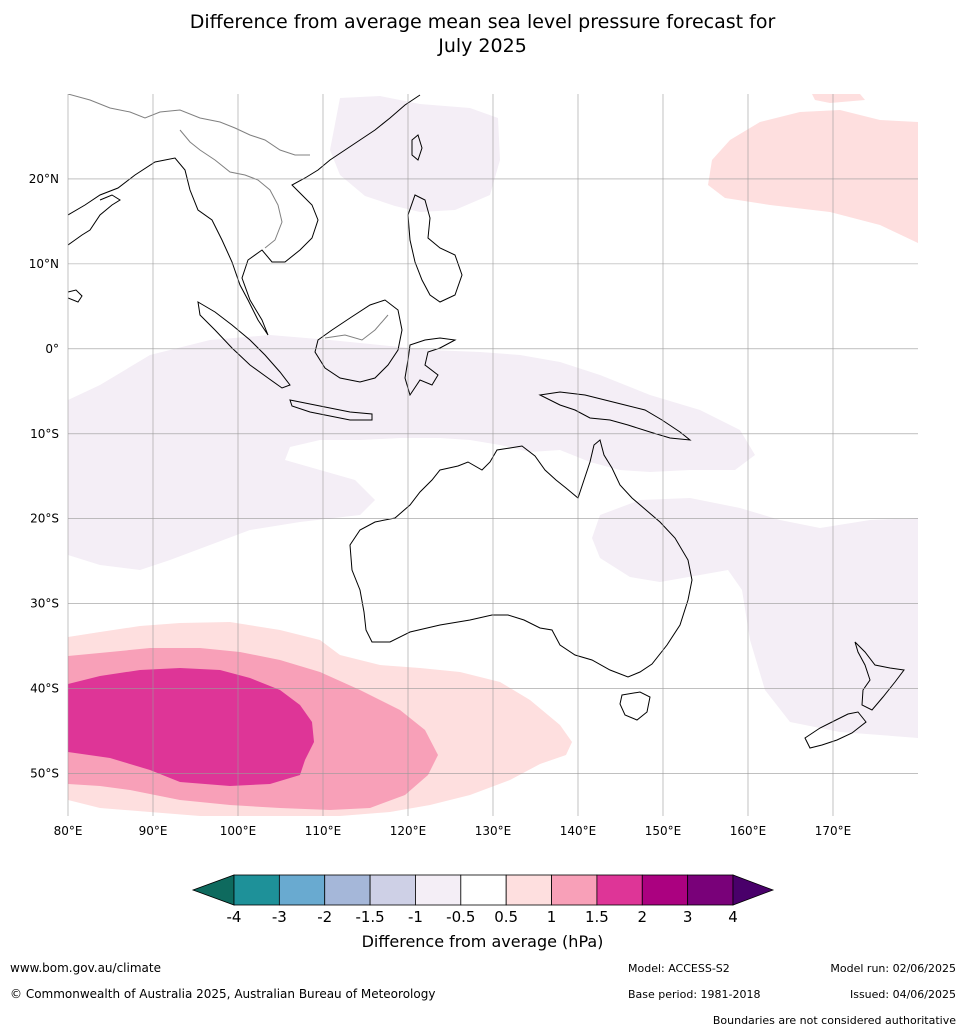  What do you see at coordinates (94, 220) in the screenshot?
I see `india-coastline` at bounding box center [94, 220].